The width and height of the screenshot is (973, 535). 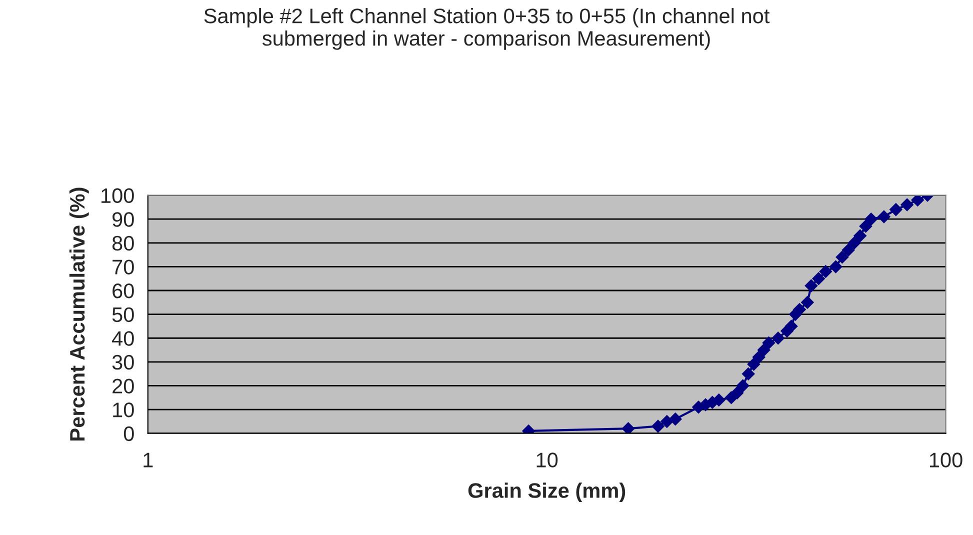 I want to click on y-tick-label: 50, so click(x=123, y=314).